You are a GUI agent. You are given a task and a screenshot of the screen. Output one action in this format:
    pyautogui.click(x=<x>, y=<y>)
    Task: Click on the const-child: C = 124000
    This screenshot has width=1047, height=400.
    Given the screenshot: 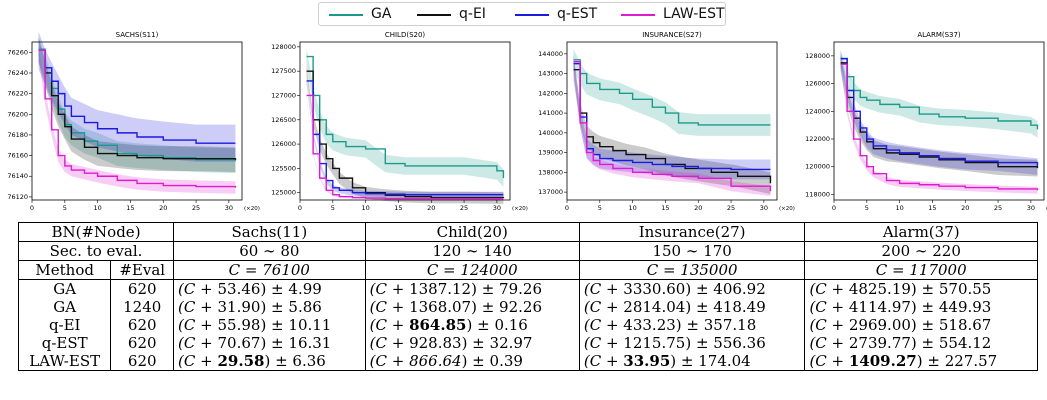 What is the action you would take?
    pyautogui.click(x=472, y=270)
    